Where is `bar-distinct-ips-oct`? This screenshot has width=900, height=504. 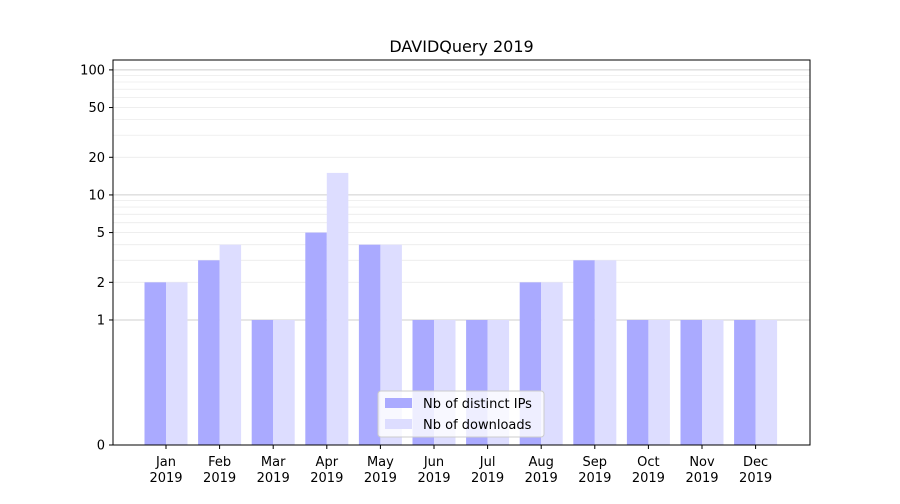 bar-distinct-ips-oct is located at coordinates (637, 382).